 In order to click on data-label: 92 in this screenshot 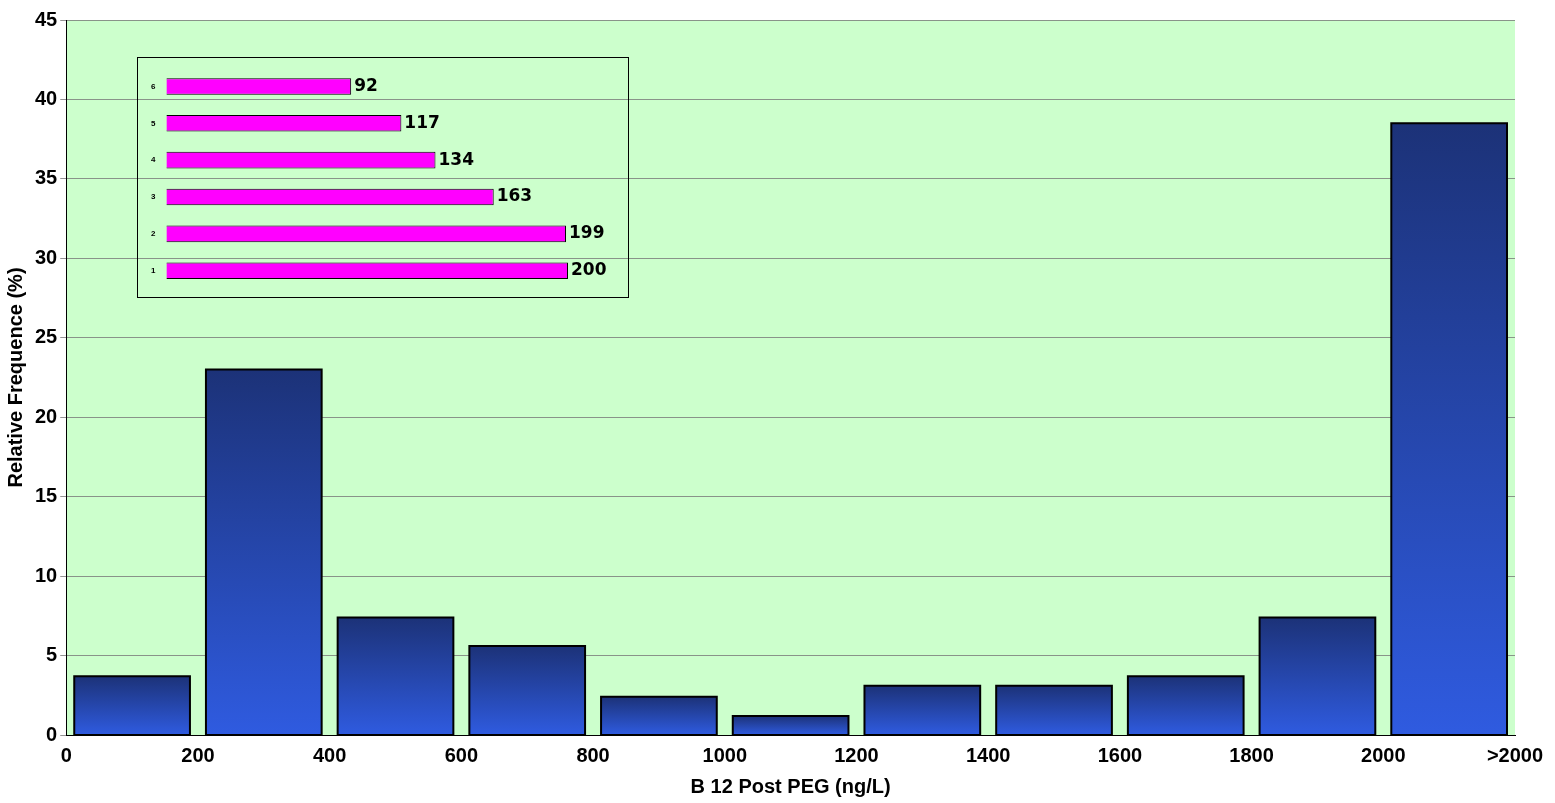, I will do `click(366, 84)`.